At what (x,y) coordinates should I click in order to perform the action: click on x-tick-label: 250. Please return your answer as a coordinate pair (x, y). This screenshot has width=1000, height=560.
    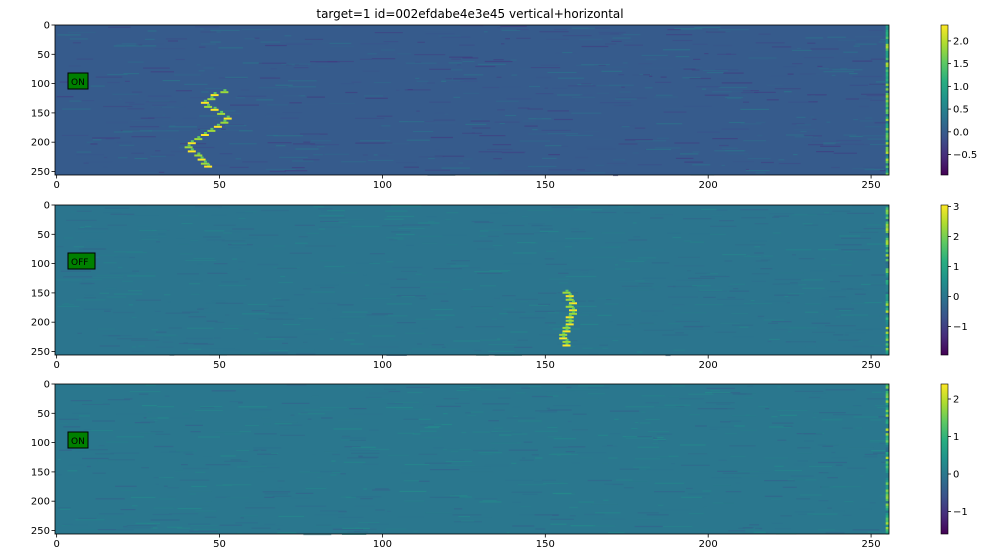
    Looking at the image, I should click on (871, 544).